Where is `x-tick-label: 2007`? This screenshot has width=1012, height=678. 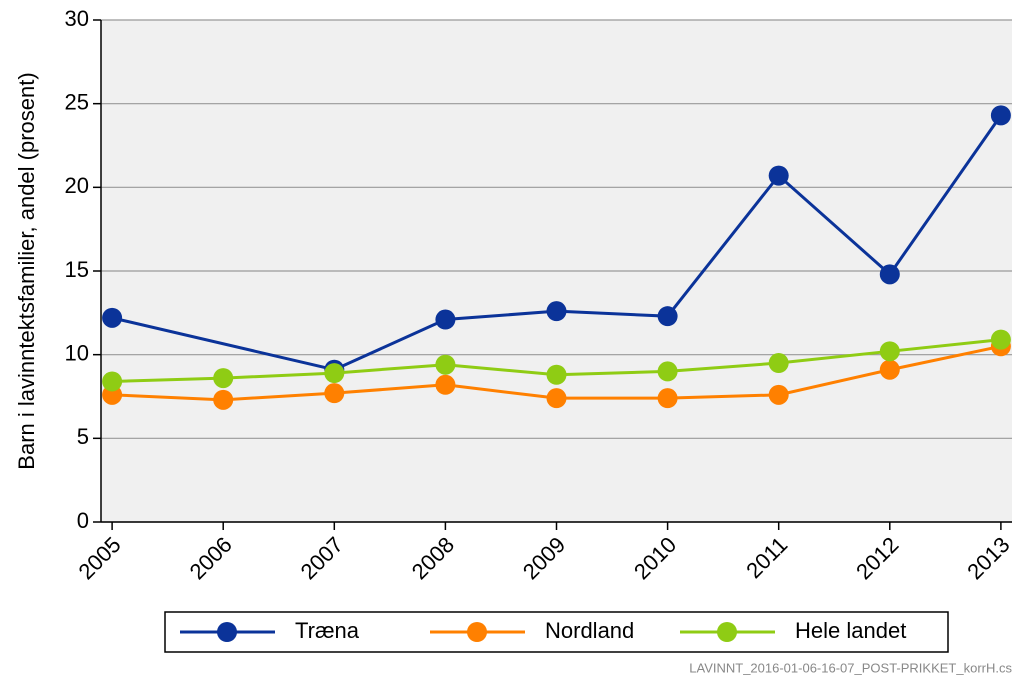
x-tick-label: 2007 is located at coordinates (322, 558).